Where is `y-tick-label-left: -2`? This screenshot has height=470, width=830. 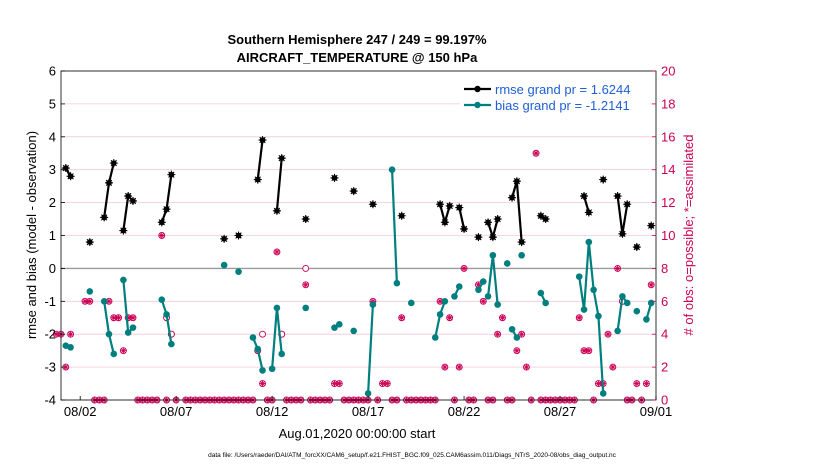 y-tick-label-left: -2 is located at coordinates (50, 334).